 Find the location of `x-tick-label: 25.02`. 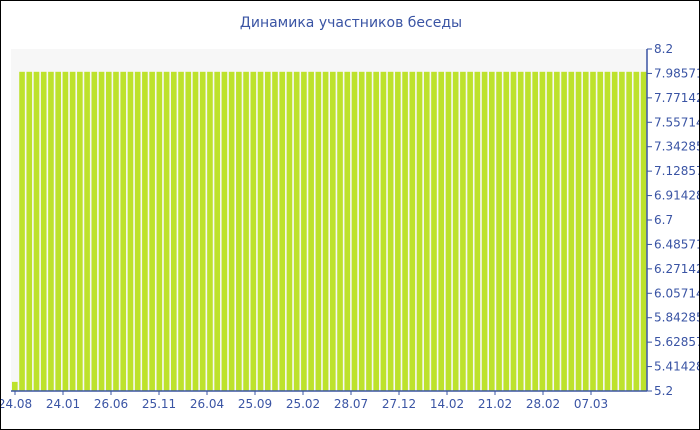

x-tick-label: 25.02 is located at coordinates (303, 404).